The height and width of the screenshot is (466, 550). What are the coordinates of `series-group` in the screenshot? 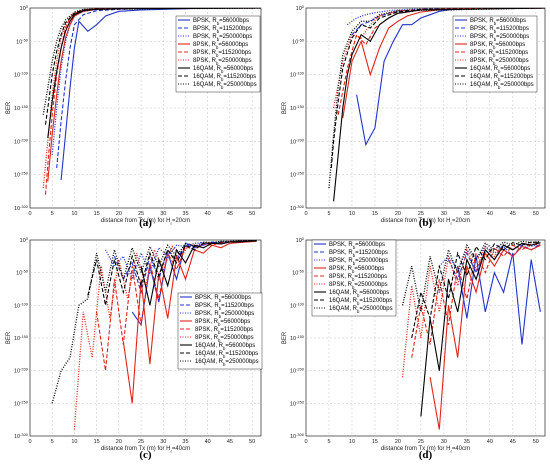 It's located at (471, 335).